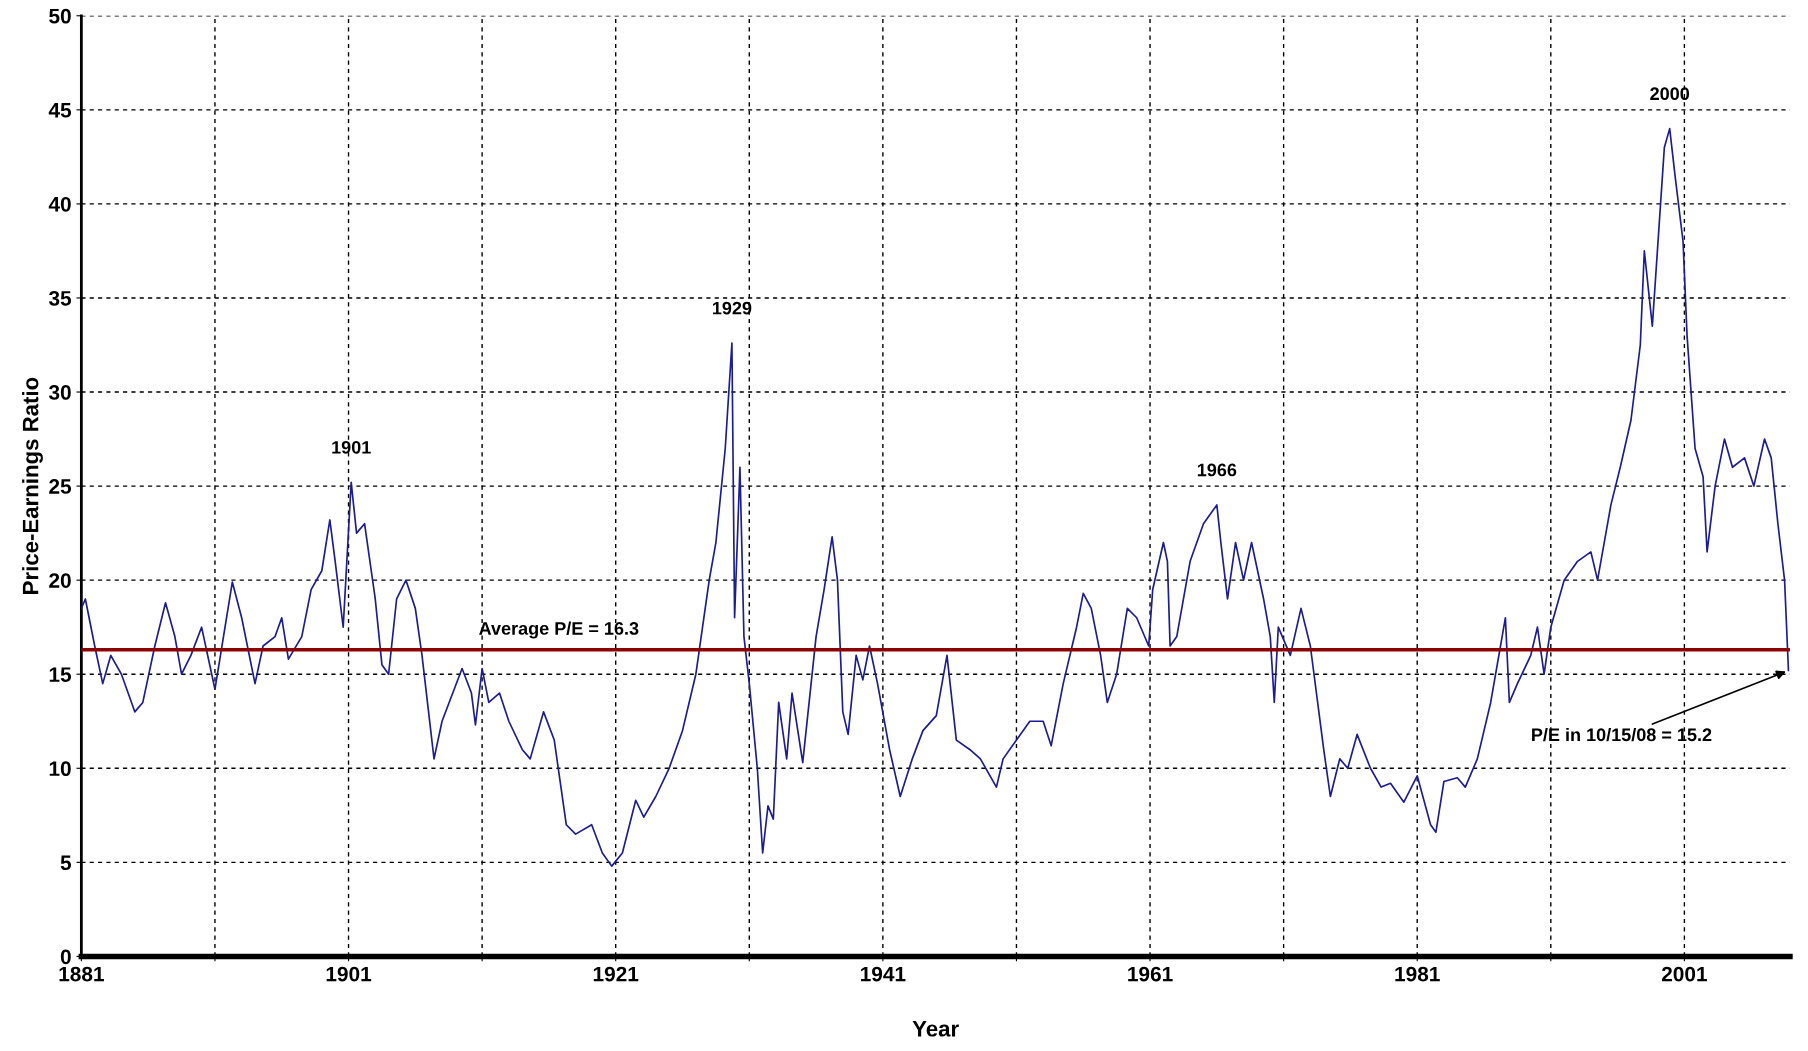 Image resolution: width=1808 pixels, height=1051 pixels. Describe the element at coordinates (60, 110) in the screenshot. I see `y-tick-label: 45` at that location.